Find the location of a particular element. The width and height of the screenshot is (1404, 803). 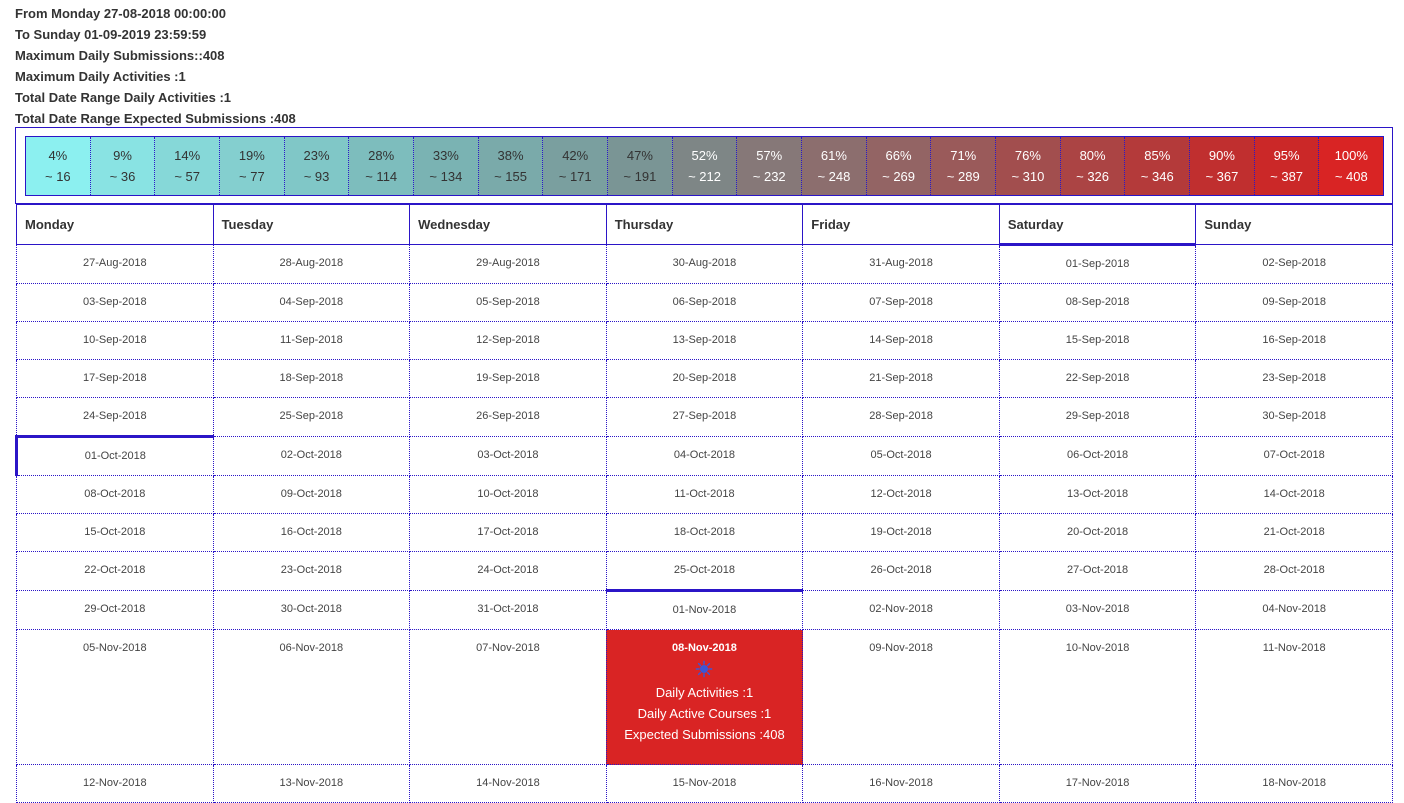

calendar-day-cell: 10-Oct-2018 is located at coordinates (508, 494).